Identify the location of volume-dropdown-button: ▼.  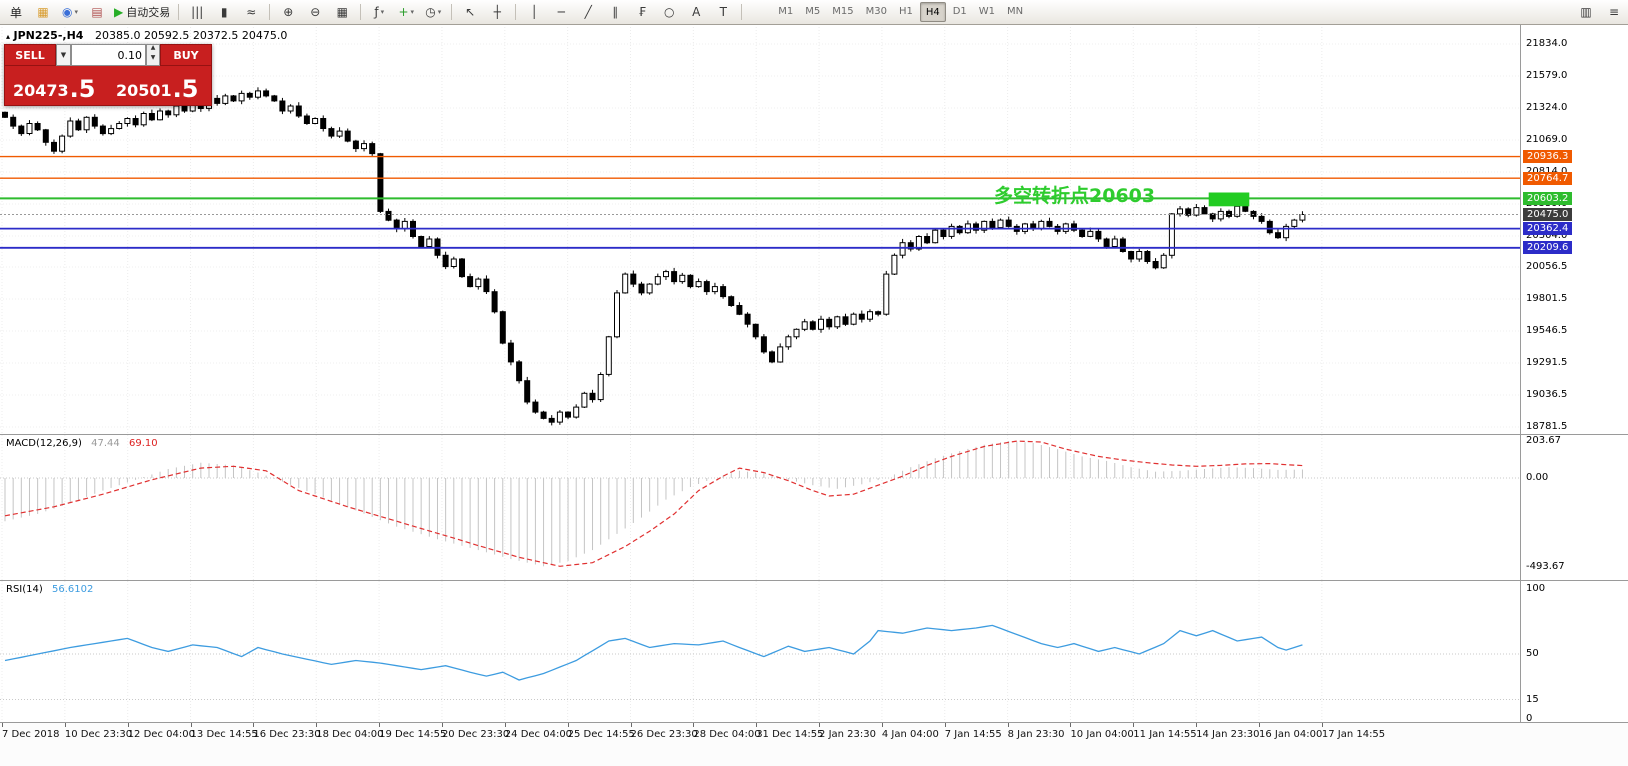
(63, 55).